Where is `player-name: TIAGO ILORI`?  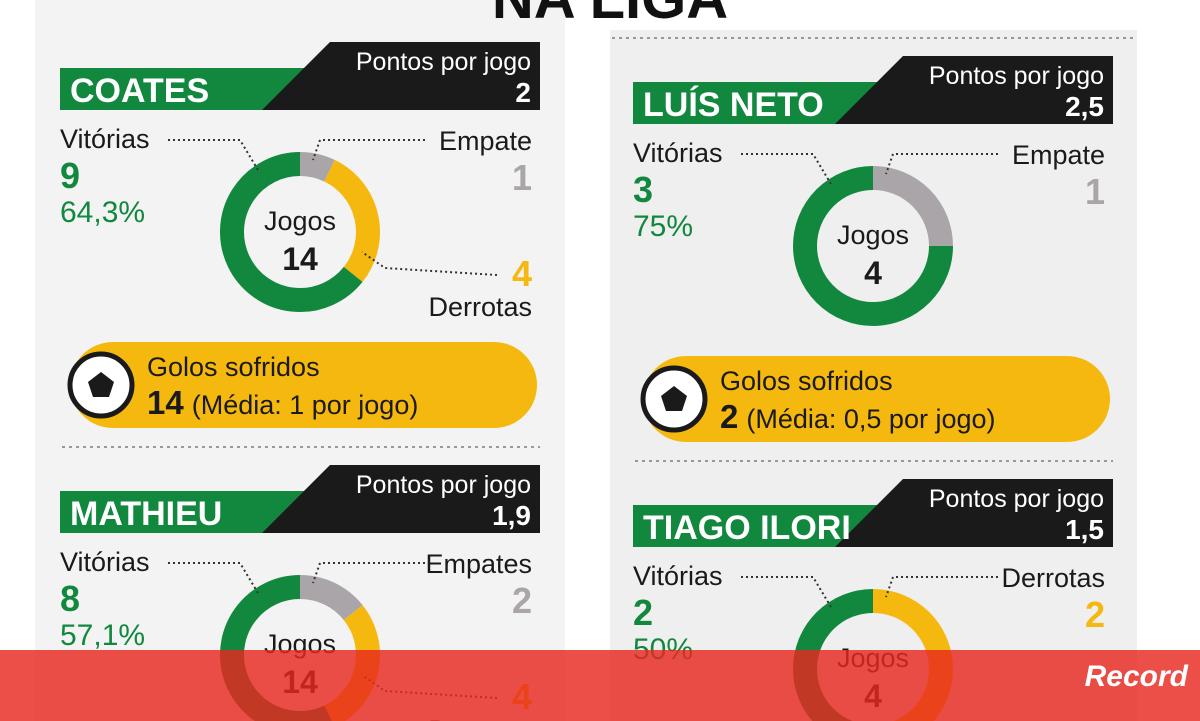 player-name: TIAGO ILORI is located at coordinates (747, 528).